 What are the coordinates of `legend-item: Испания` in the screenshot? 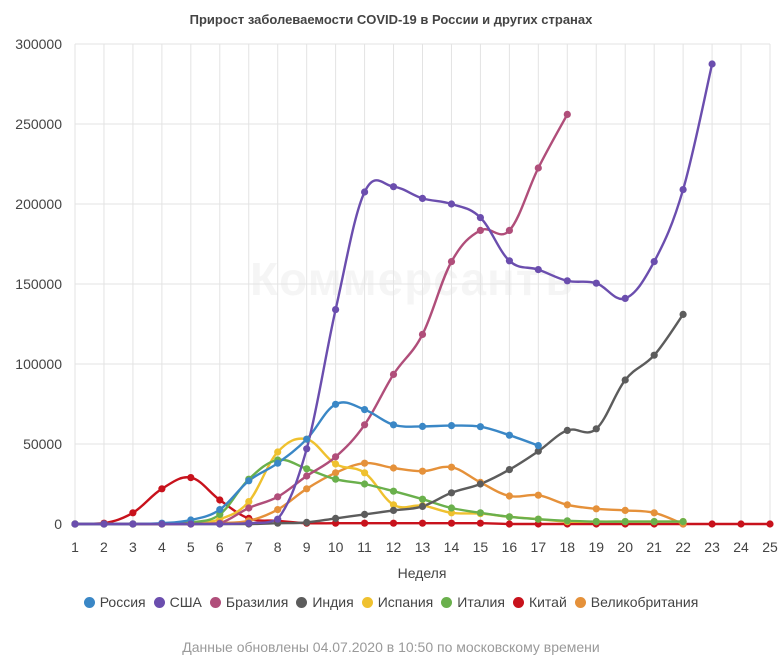 It's located at (397, 602).